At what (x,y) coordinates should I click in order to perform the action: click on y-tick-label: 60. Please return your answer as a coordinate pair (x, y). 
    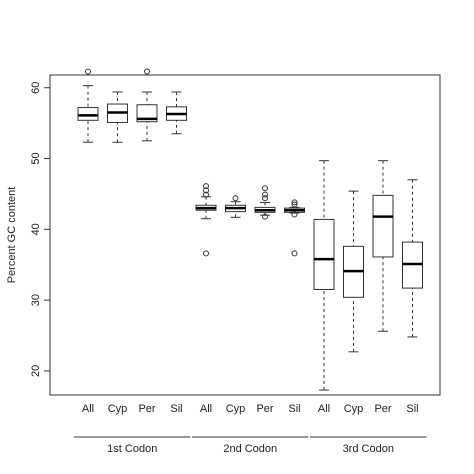
    Looking at the image, I should click on (36, 88).